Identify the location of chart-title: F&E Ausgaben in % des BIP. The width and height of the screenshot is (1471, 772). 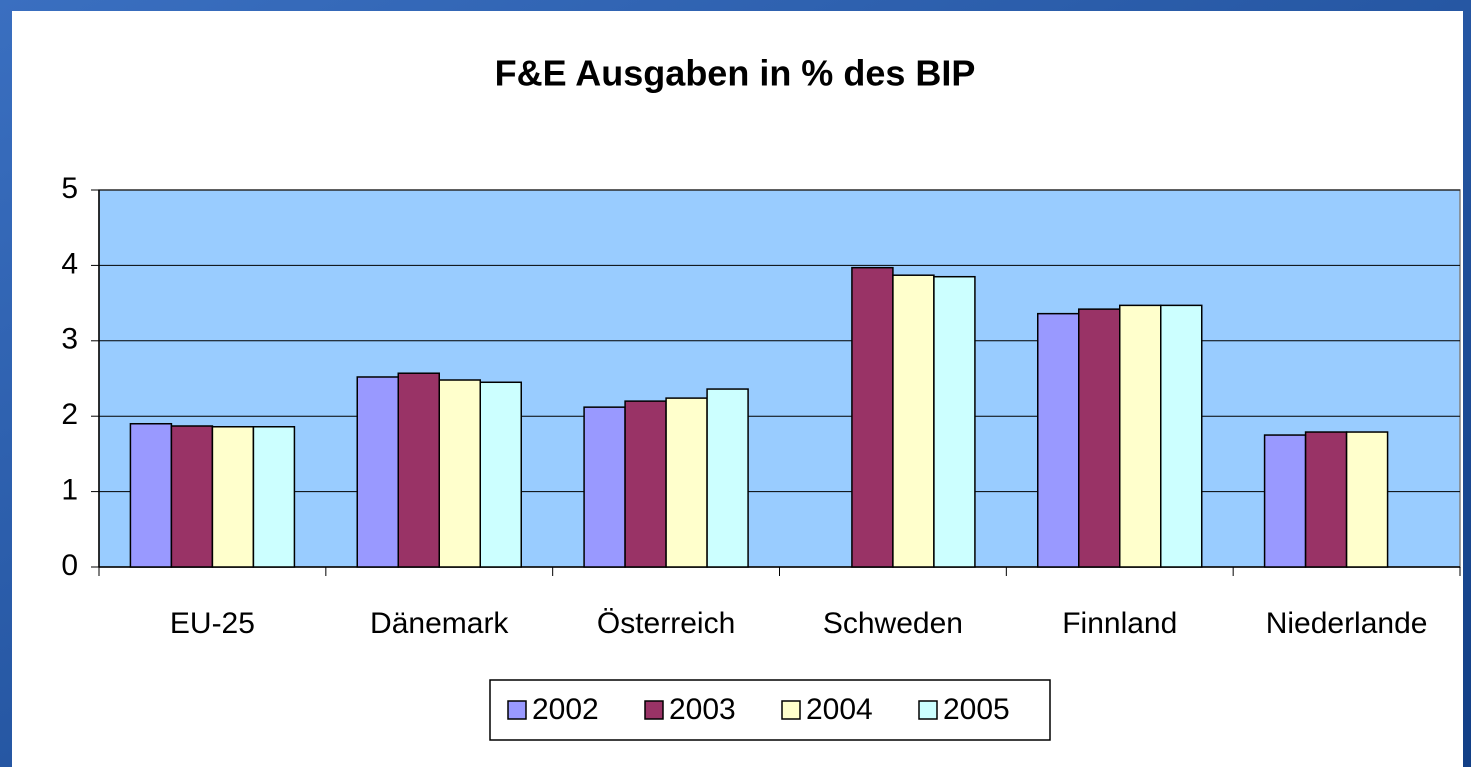
(735, 73).